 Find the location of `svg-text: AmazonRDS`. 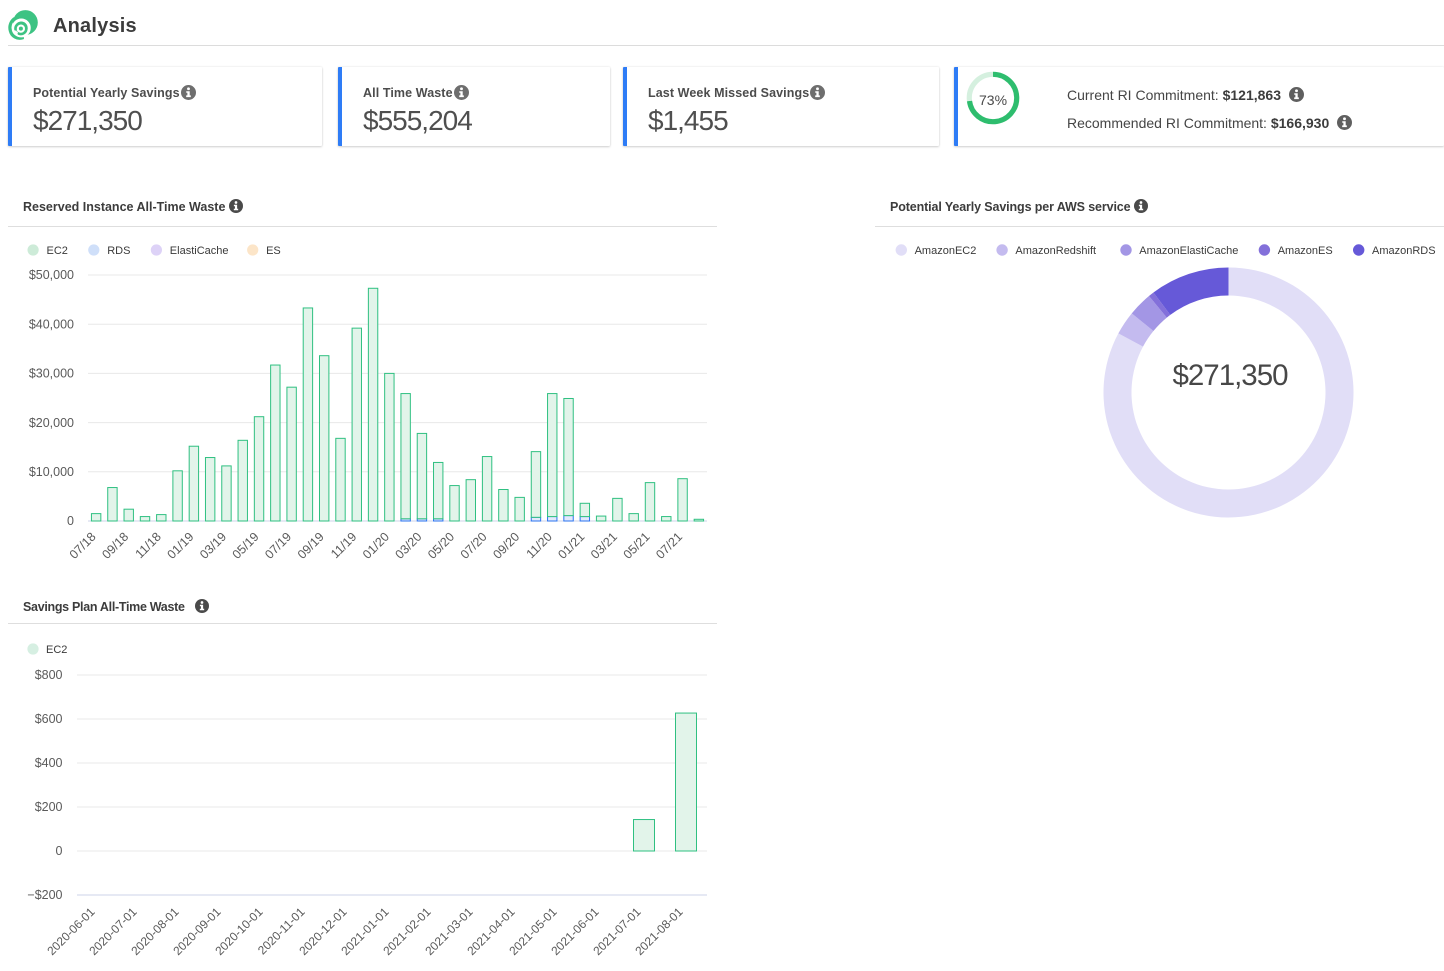

svg-text: AmazonRDS is located at coordinates (1404, 251).